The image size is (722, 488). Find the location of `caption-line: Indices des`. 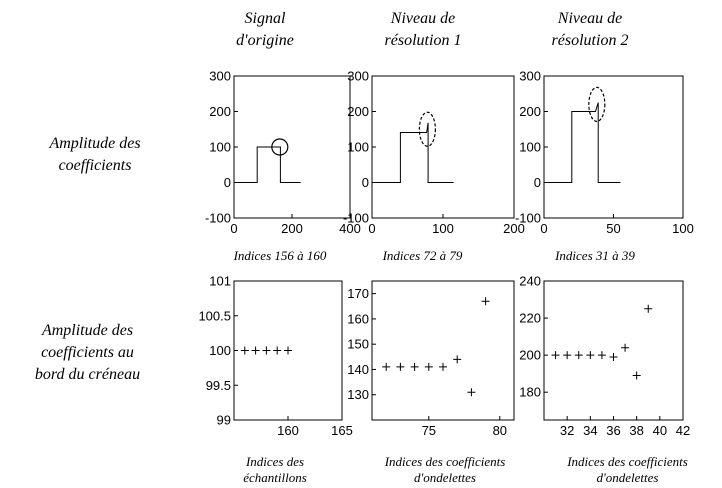

caption-line: Indices des is located at coordinates (275, 461).